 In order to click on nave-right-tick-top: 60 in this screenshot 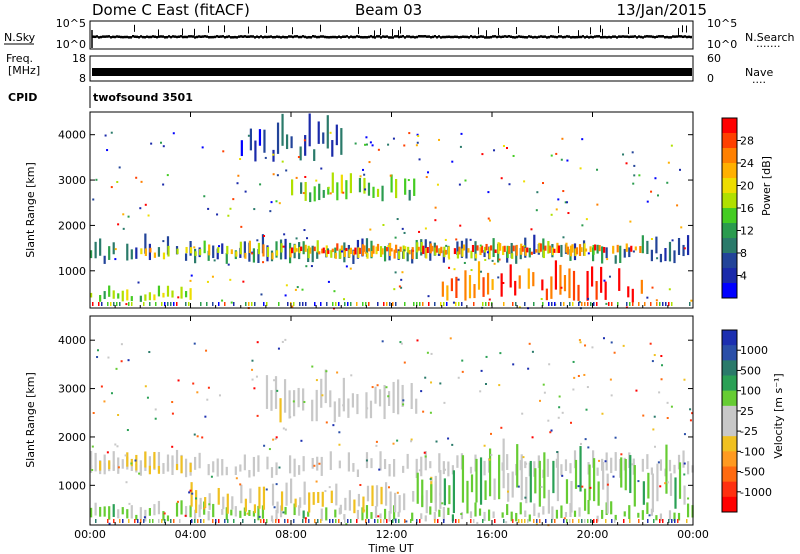, I will do `click(714, 58)`.